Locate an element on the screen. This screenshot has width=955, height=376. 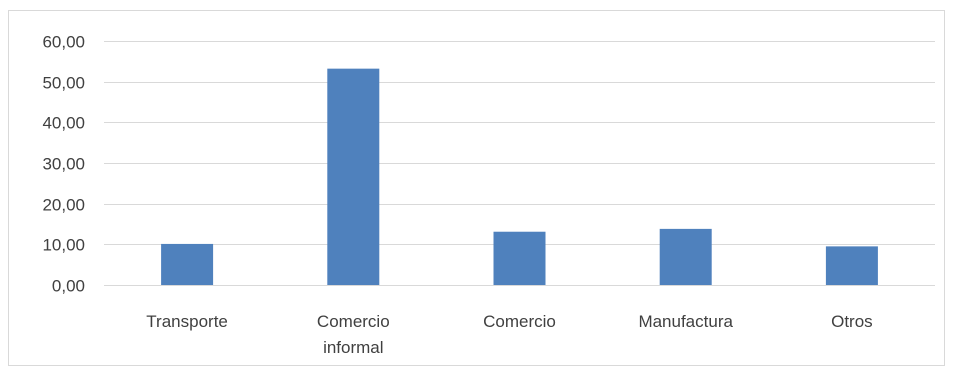
x-tick-label: informal is located at coordinates (353, 347).